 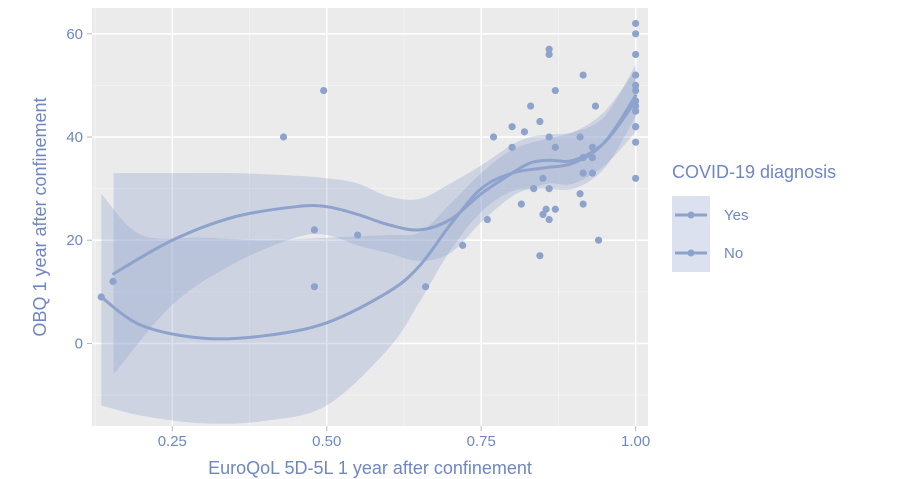 What do you see at coordinates (74, 240) in the screenshot?
I see `y-tick-label: 20` at bounding box center [74, 240].